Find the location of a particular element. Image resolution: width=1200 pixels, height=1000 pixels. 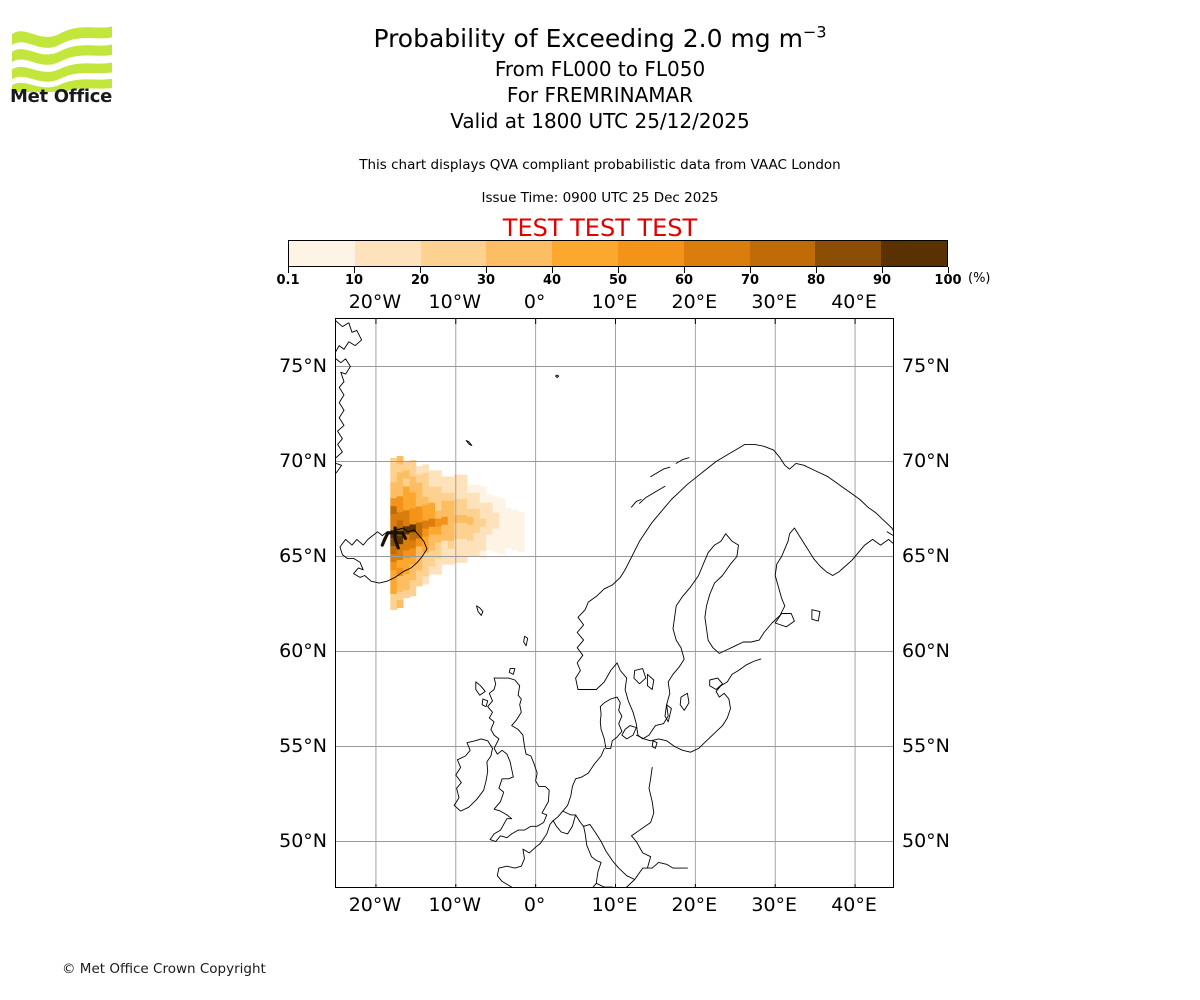

lat-label-left-50°N: 50°N is located at coordinates (303, 840).